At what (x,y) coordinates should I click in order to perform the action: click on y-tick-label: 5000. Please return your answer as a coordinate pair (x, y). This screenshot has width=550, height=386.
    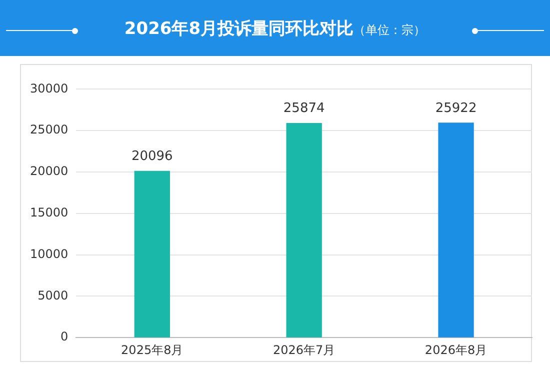
    Looking at the image, I should click on (53, 295).